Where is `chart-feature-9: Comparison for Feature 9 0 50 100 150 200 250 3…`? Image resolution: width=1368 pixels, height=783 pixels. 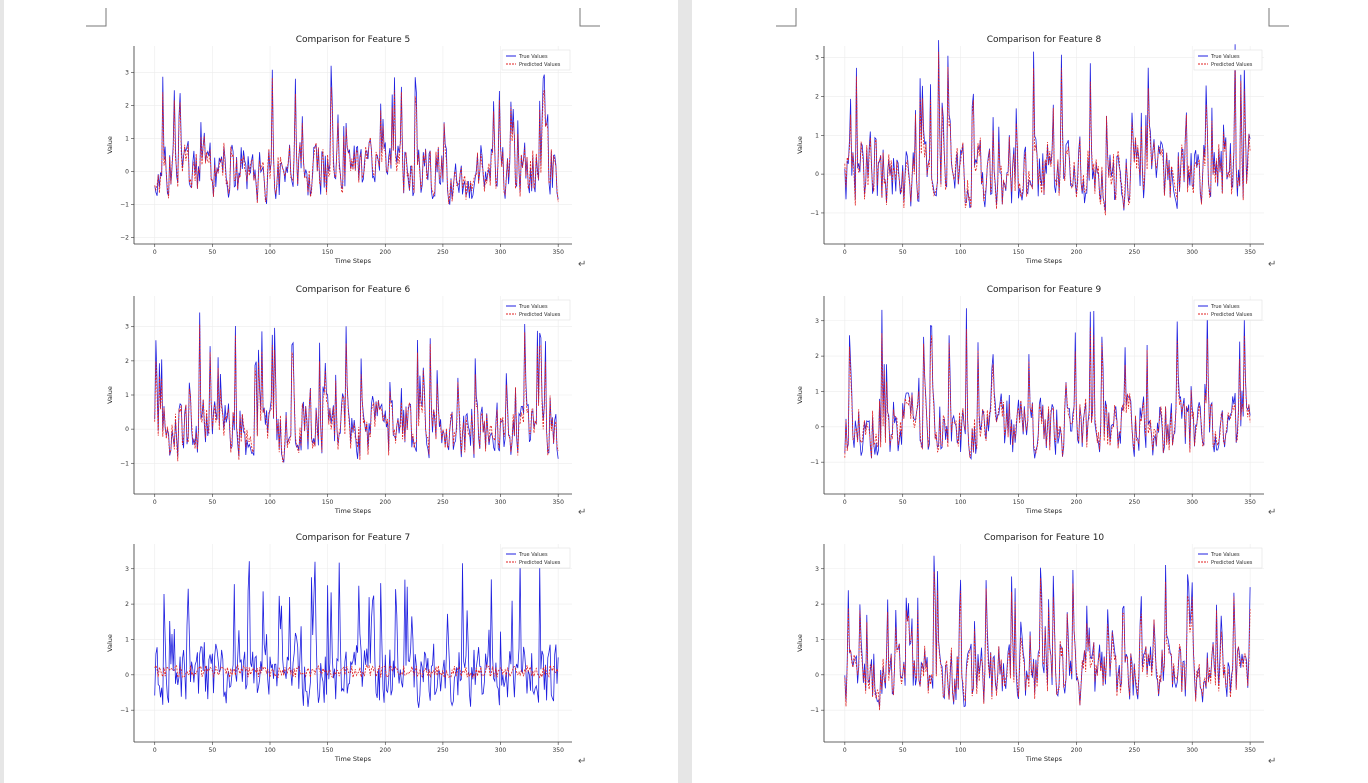 chart-feature-9: Comparison for Feature 9 0 50 100 150 200 250 3… is located at coordinates (1030, 400).